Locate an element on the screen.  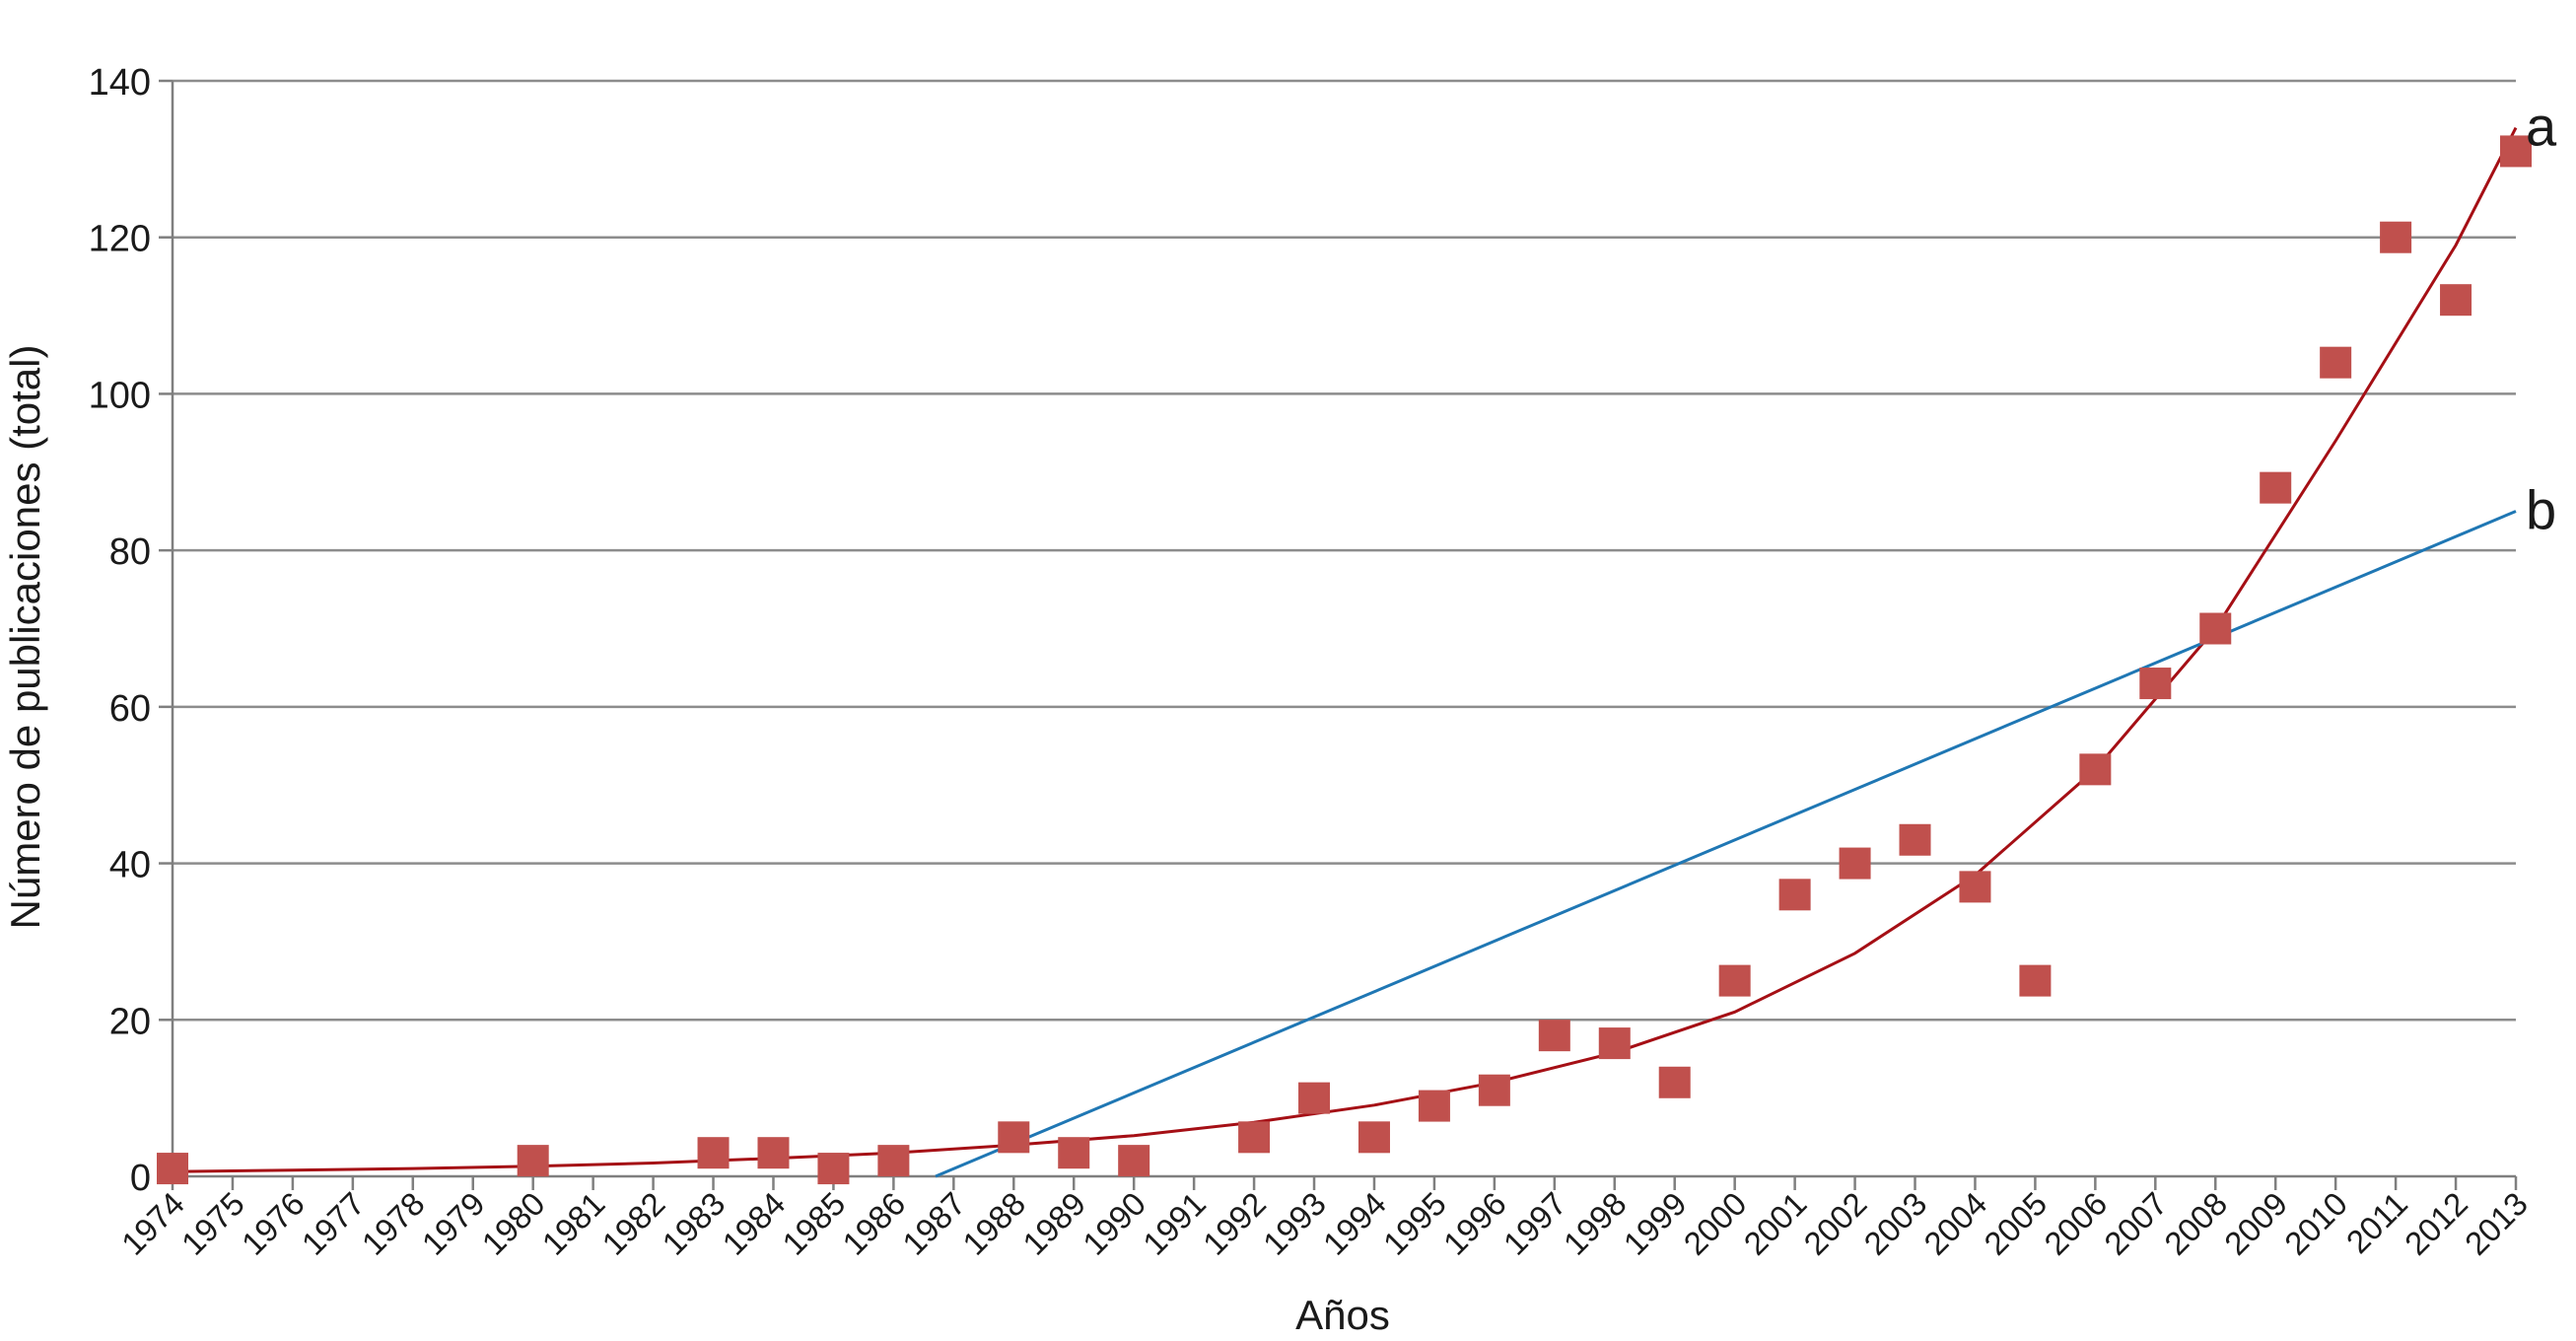
trendline-label-a: a is located at coordinates (2542, 127).